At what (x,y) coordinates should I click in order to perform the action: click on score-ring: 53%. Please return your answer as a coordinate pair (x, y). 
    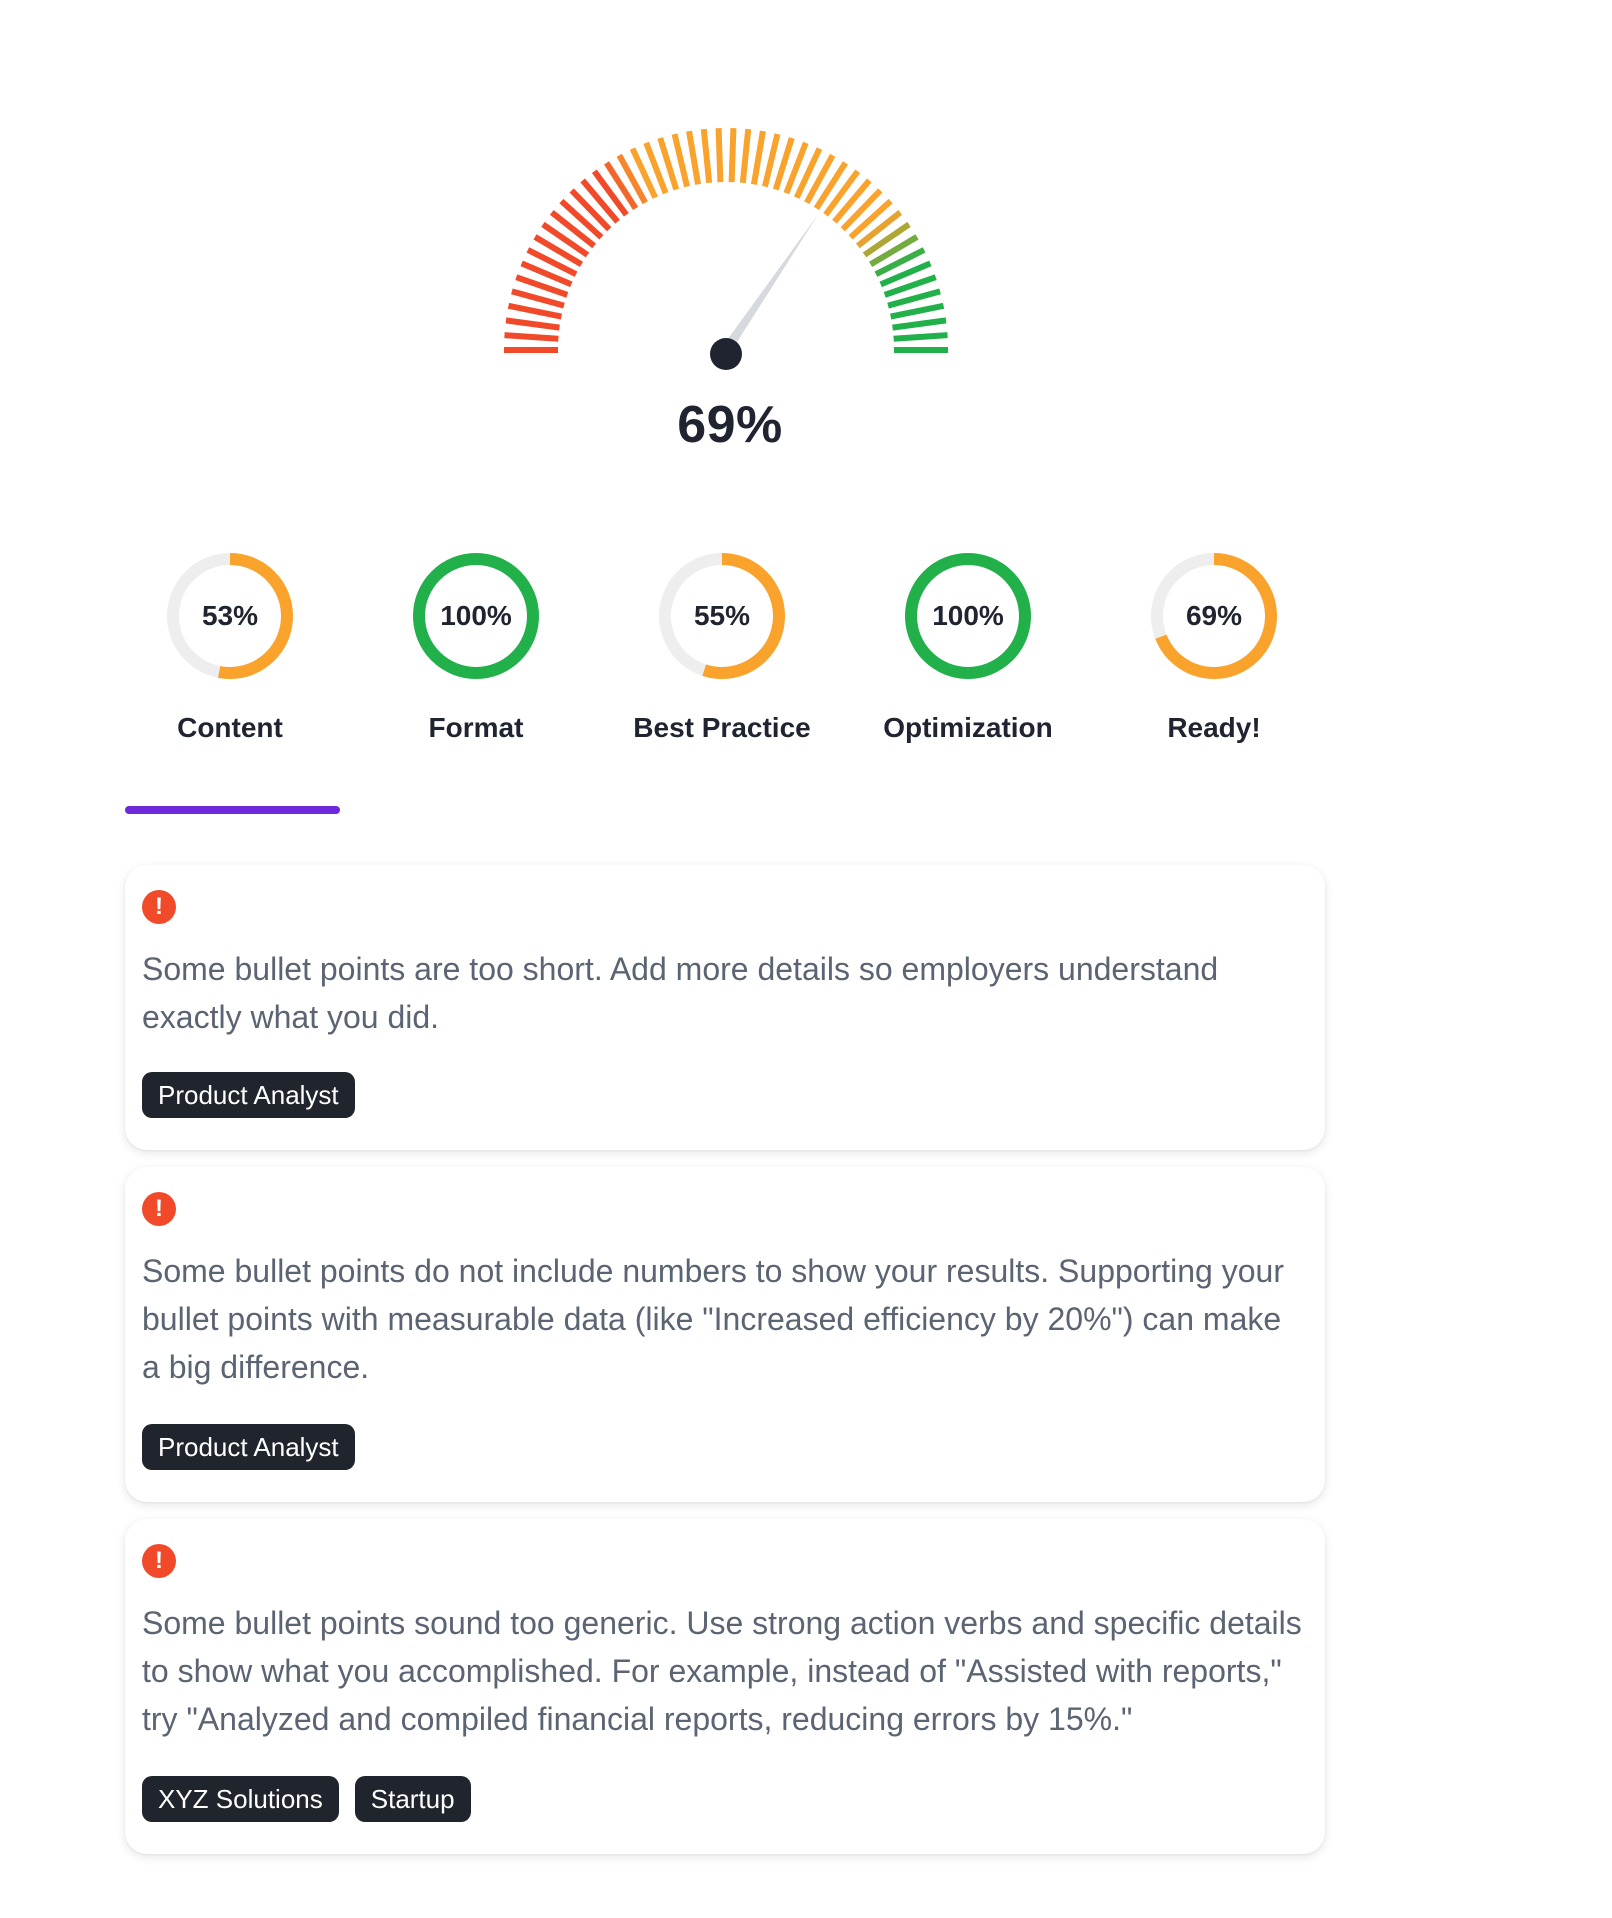
    Looking at the image, I should click on (230, 616).